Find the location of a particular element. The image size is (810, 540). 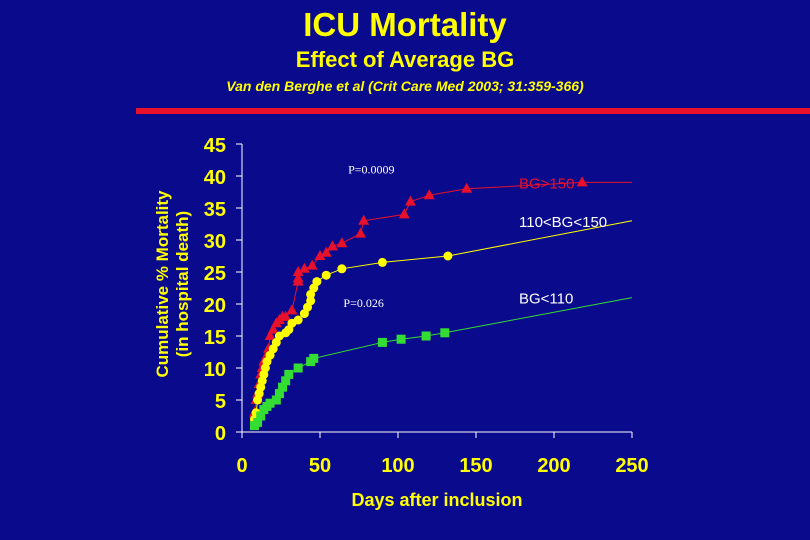

y-axis-title-line: (in hospital death) is located at coordinates (182, 284).